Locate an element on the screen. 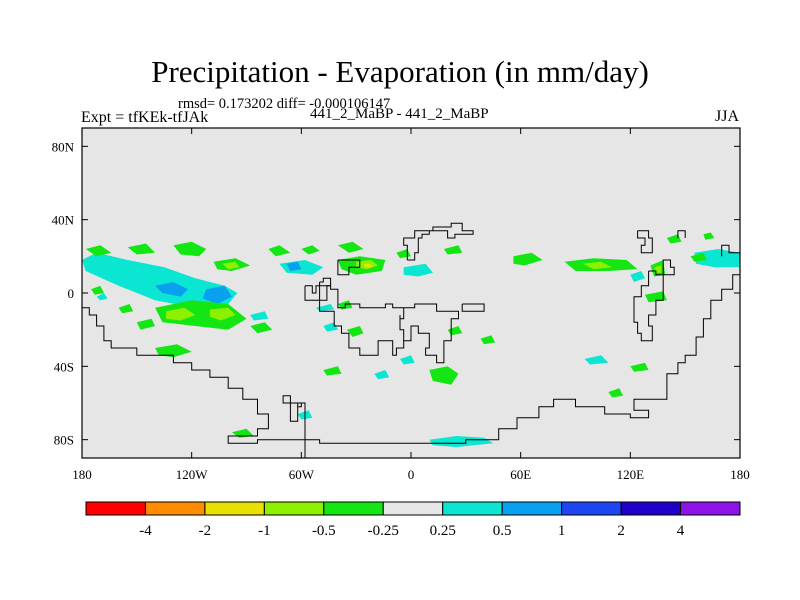 Image resolution: width=800 pixels, height=600 pixels. colorbar-label-2: -1 is located at coordinates (264, 531).